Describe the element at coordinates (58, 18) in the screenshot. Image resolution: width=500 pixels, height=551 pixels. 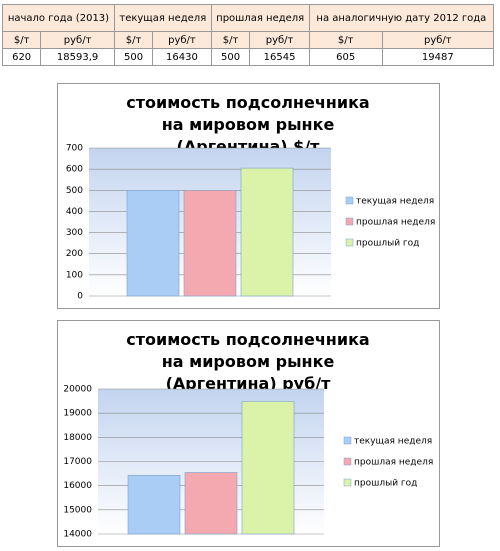
I see `header-cell: начало года (2013)` at that location.